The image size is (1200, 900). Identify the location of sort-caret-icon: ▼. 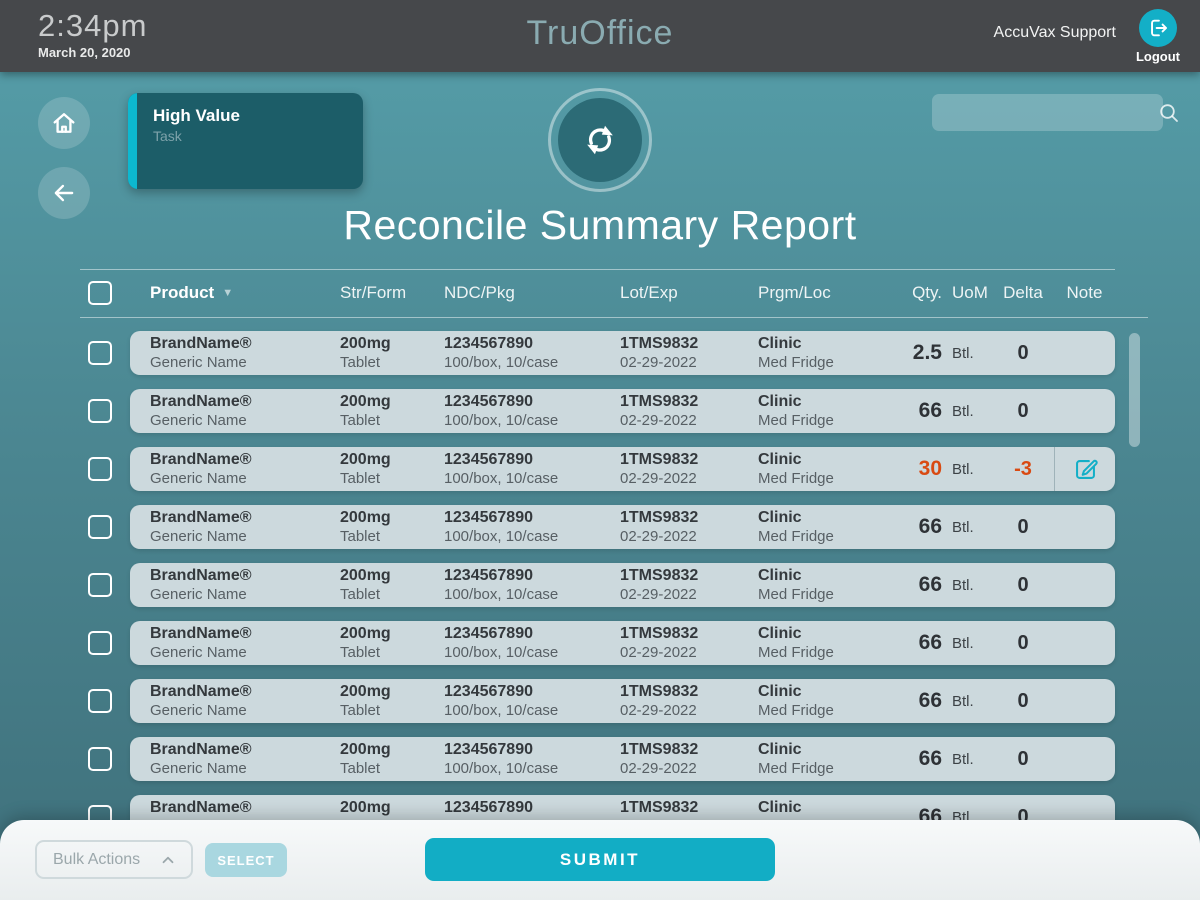
(228, 293).